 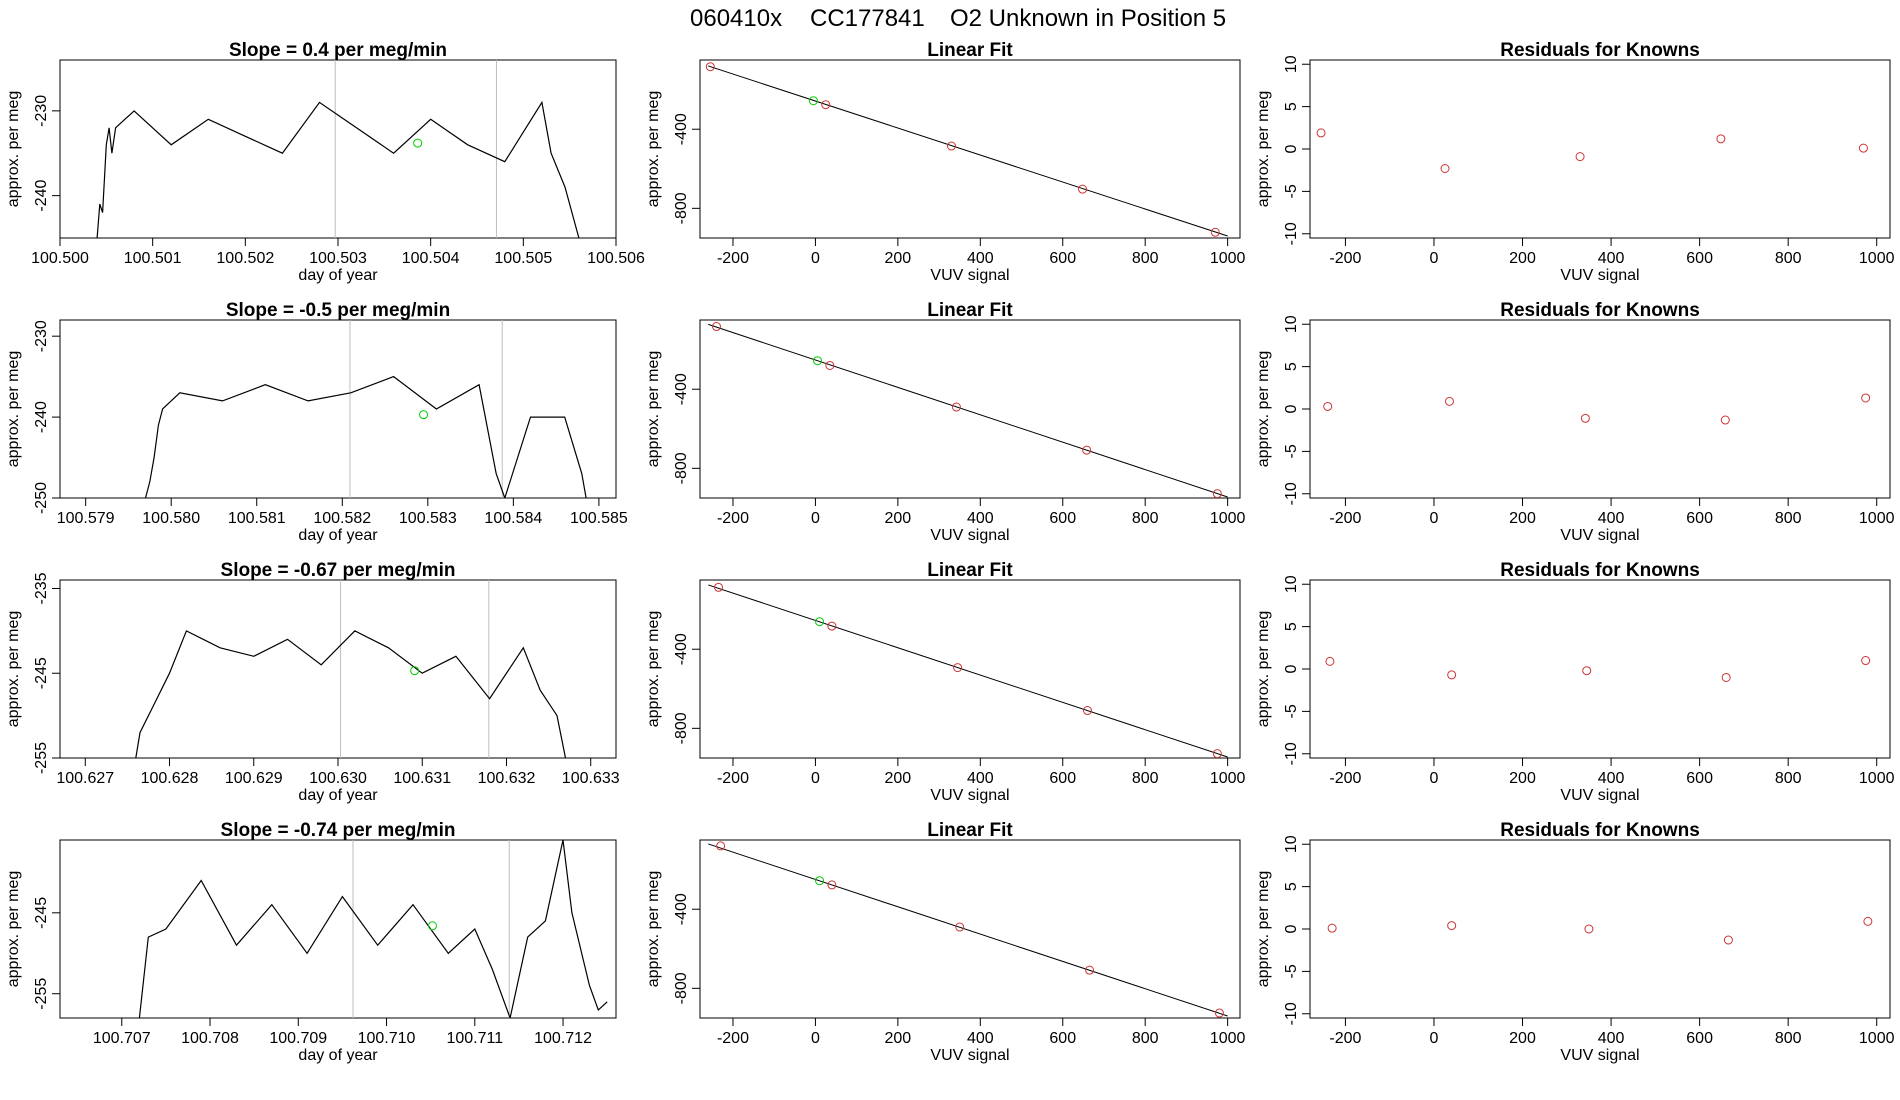 What do you see at coordinates (338, 50) in the screenshot?
I see `panel-title: Slope = 0.4 per meg/min` at bounding box center [338, 50].